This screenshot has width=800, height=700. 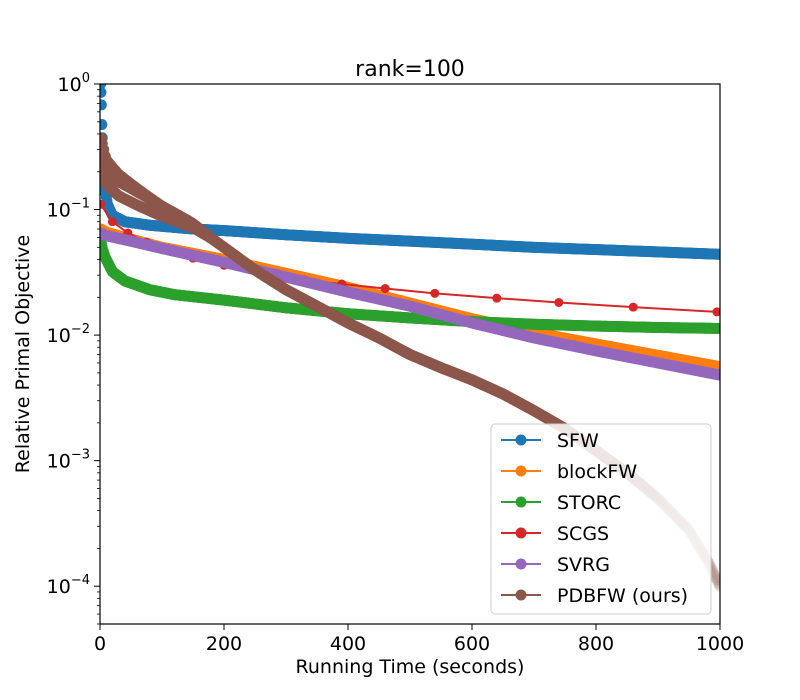 What do you see at coordinates (80, 455) in the screenshot?
I see `y-tick-exponent: −3` at bounding box center [80, 455].